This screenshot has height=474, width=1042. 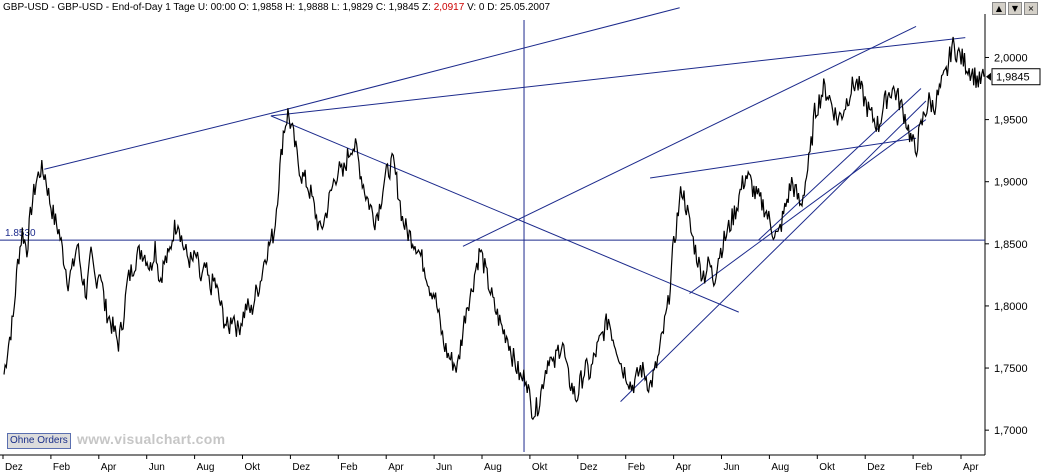 I want to click on last-price-box, so click(x=1016, y=77).